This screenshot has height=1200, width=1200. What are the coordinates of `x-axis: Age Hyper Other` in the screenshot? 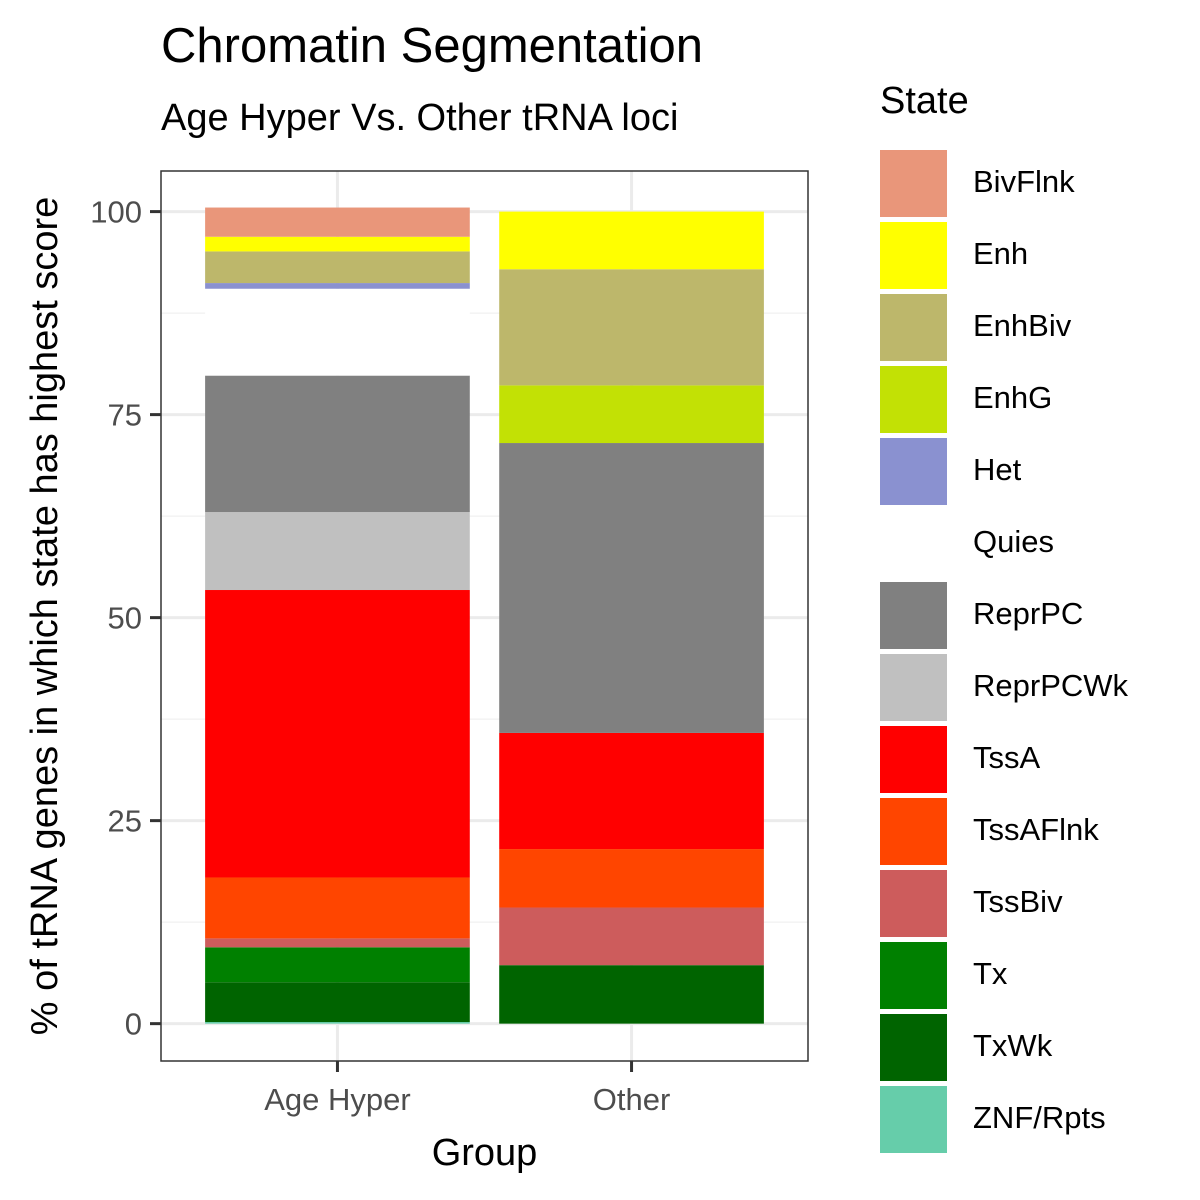 It's located at (467, 1089).